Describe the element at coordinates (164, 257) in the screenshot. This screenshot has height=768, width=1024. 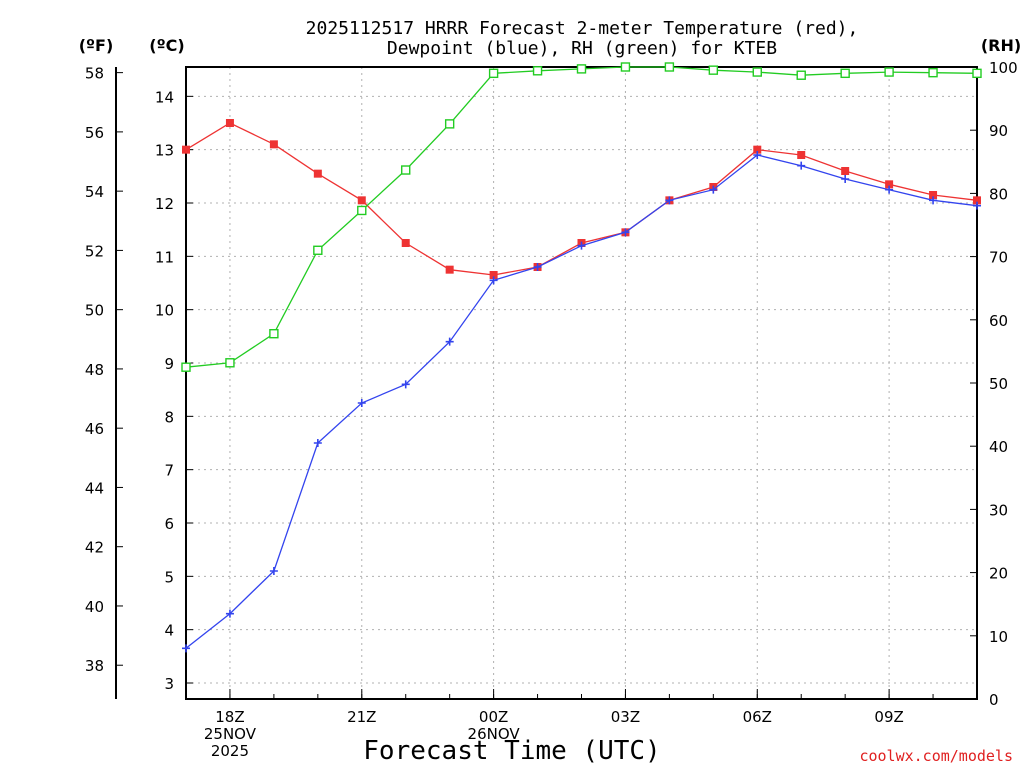
I see `celsius-tick-label: 11` at that location.